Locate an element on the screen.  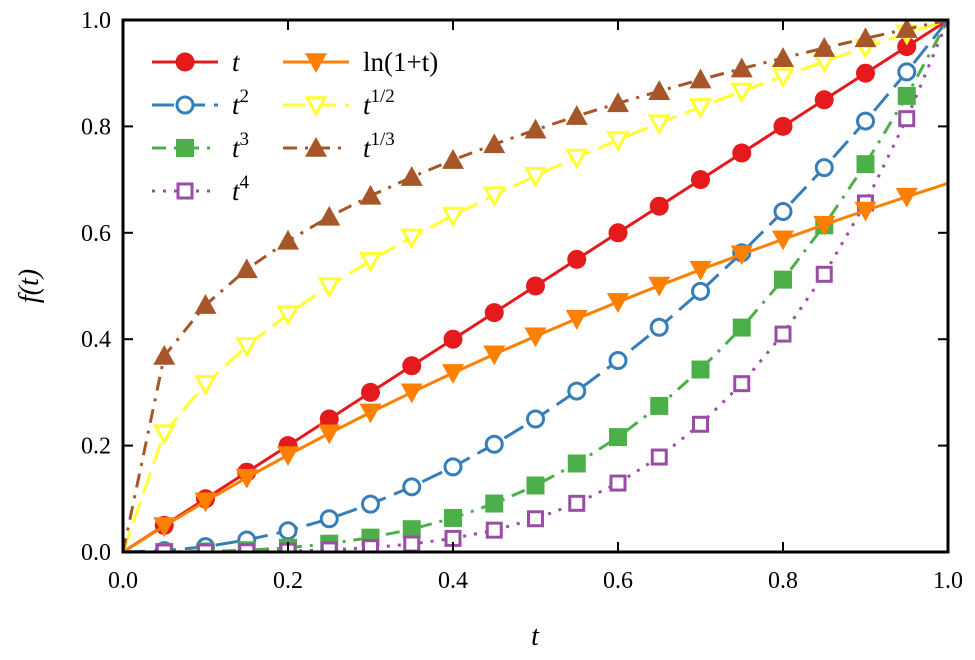
legend-item: t is located at coordinates (196, 62).